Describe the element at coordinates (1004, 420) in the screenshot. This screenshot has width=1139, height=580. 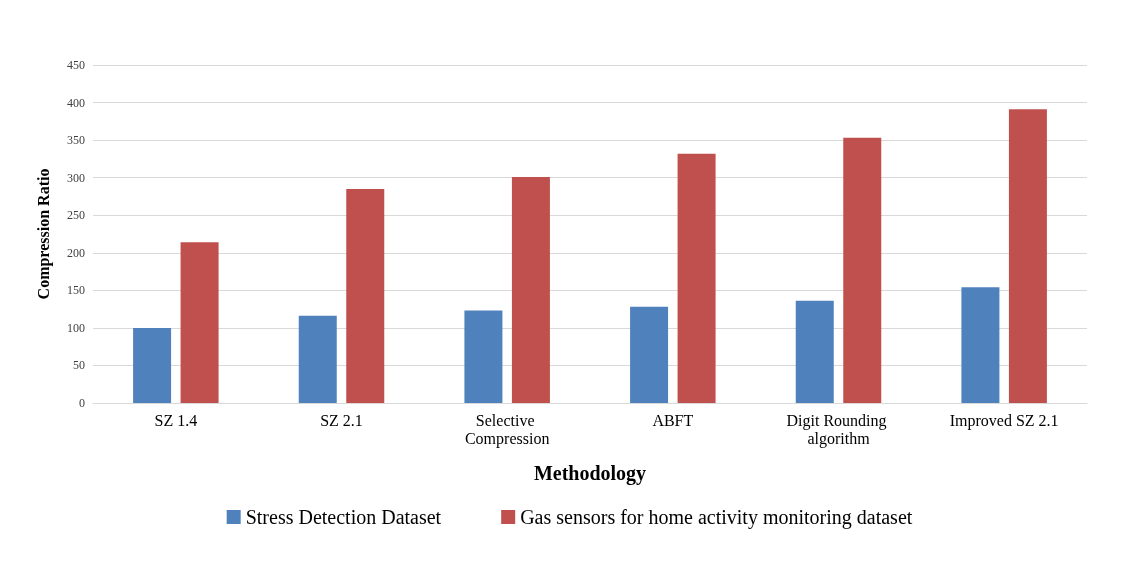
I see `x-tick-label: Improved SZ 2.1` at that location.